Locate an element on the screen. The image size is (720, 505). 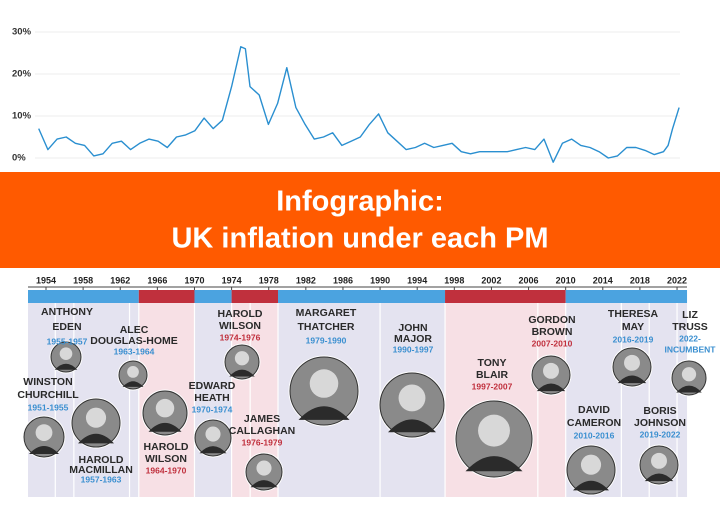
pm-years: 2010-2016 is located at coordinates (594, 435).